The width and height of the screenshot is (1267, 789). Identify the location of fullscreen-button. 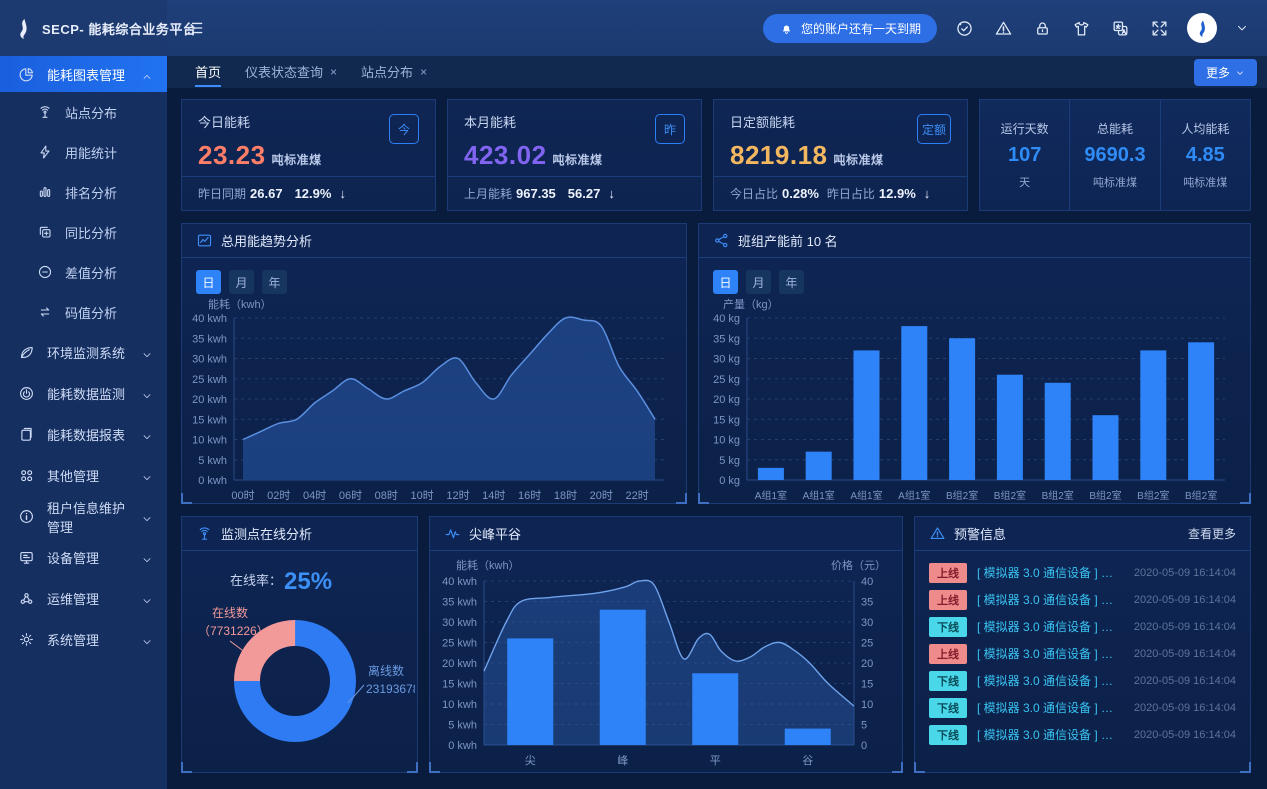
(1159, 28).